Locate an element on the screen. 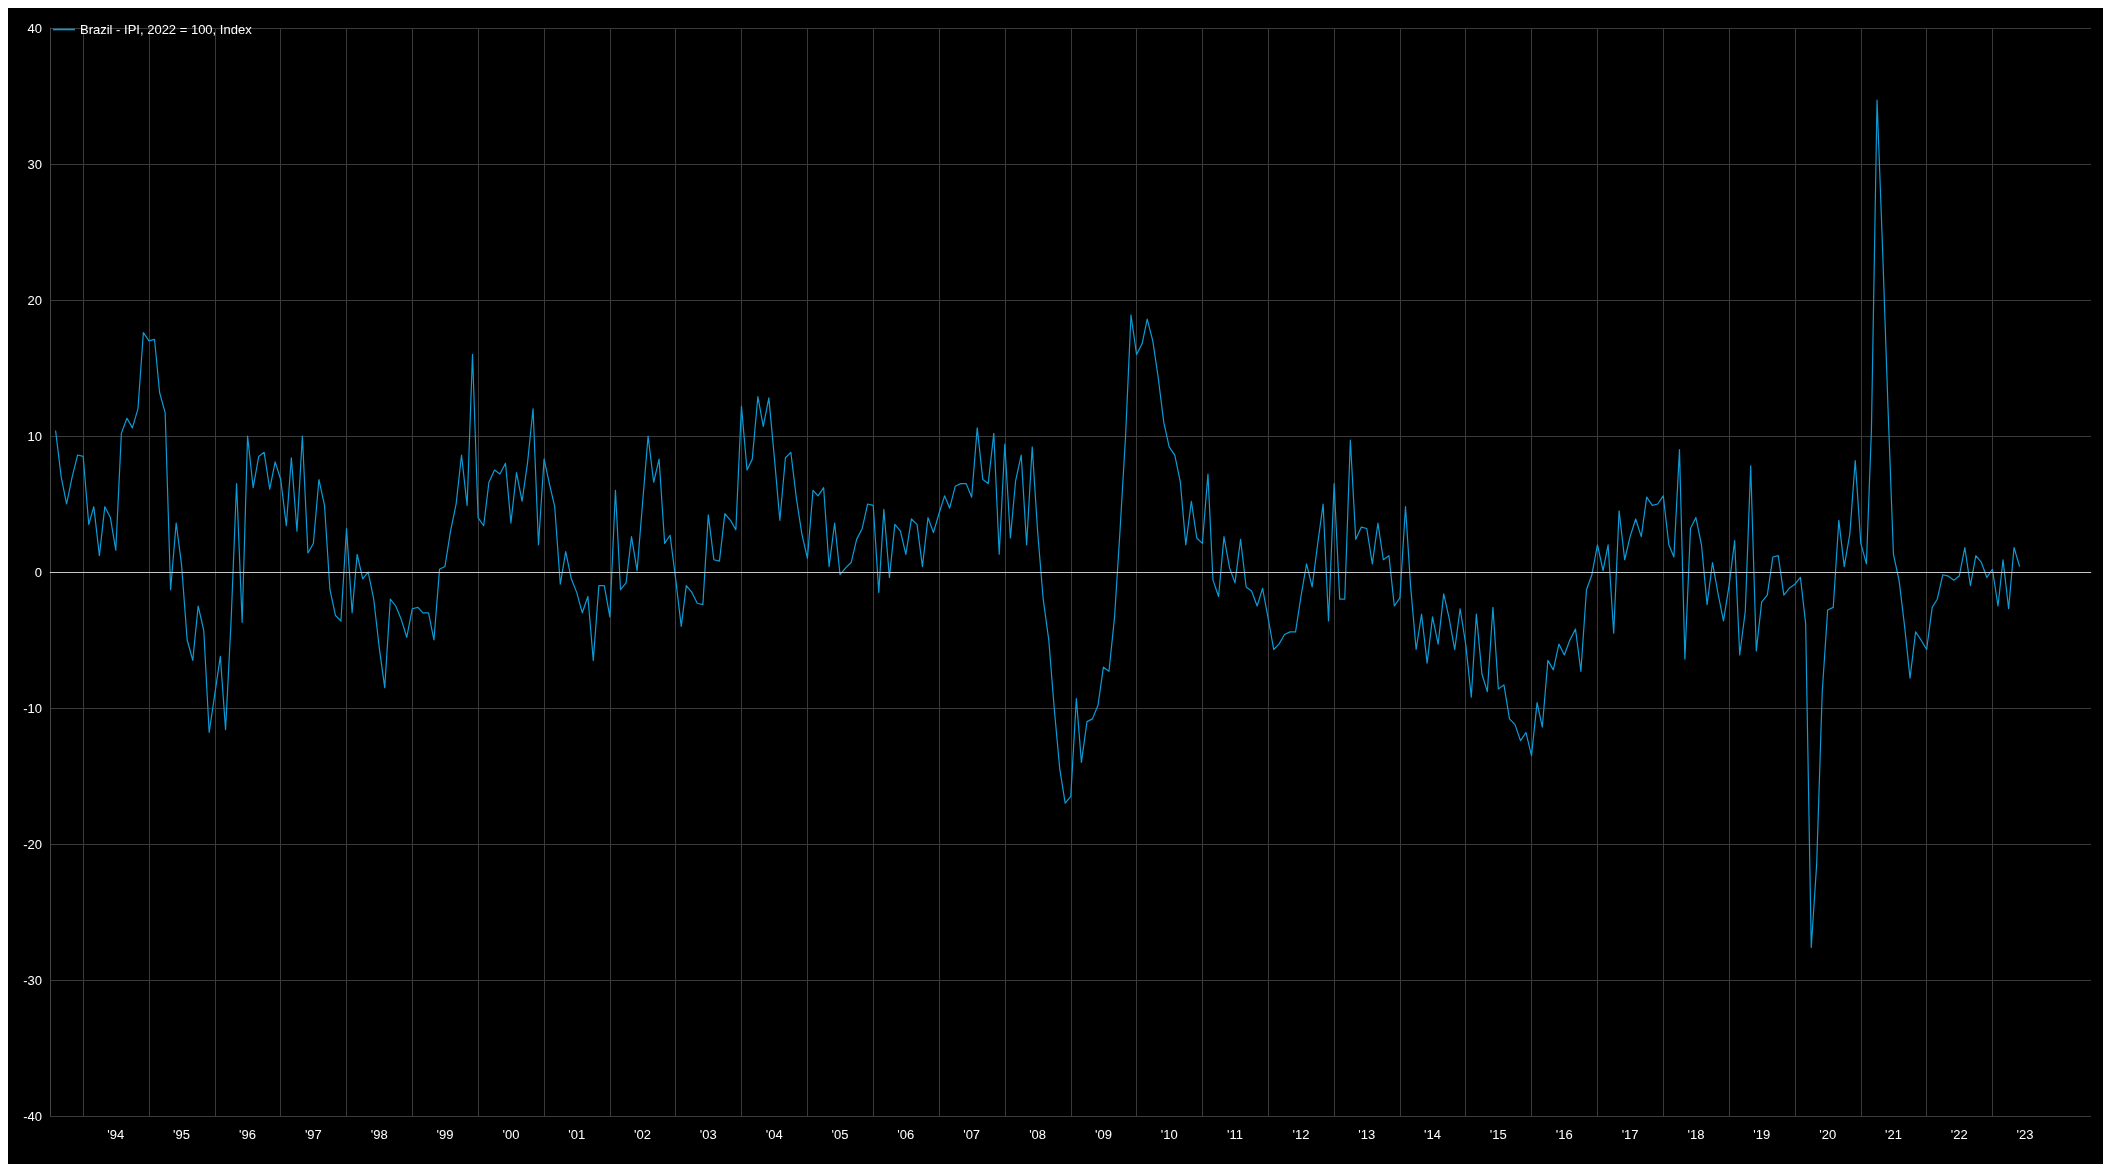 This screenshot has width=2115, height=1176. x-tick-label: '04 is located at coordinates (774, 1134).